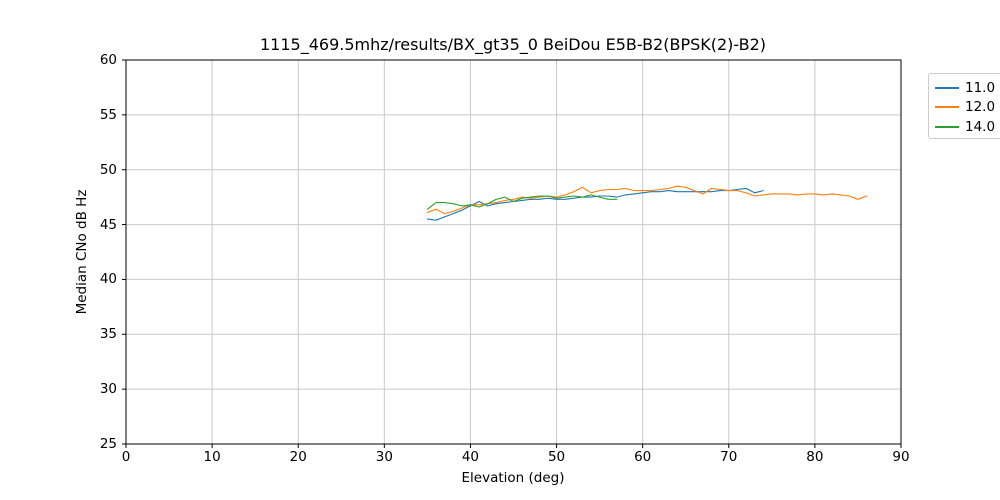  What do you see at coordinates (513, 478) in the screenshot?
I see `x-axis-label: Elevation (deg)` at bounding box center [513, 478].